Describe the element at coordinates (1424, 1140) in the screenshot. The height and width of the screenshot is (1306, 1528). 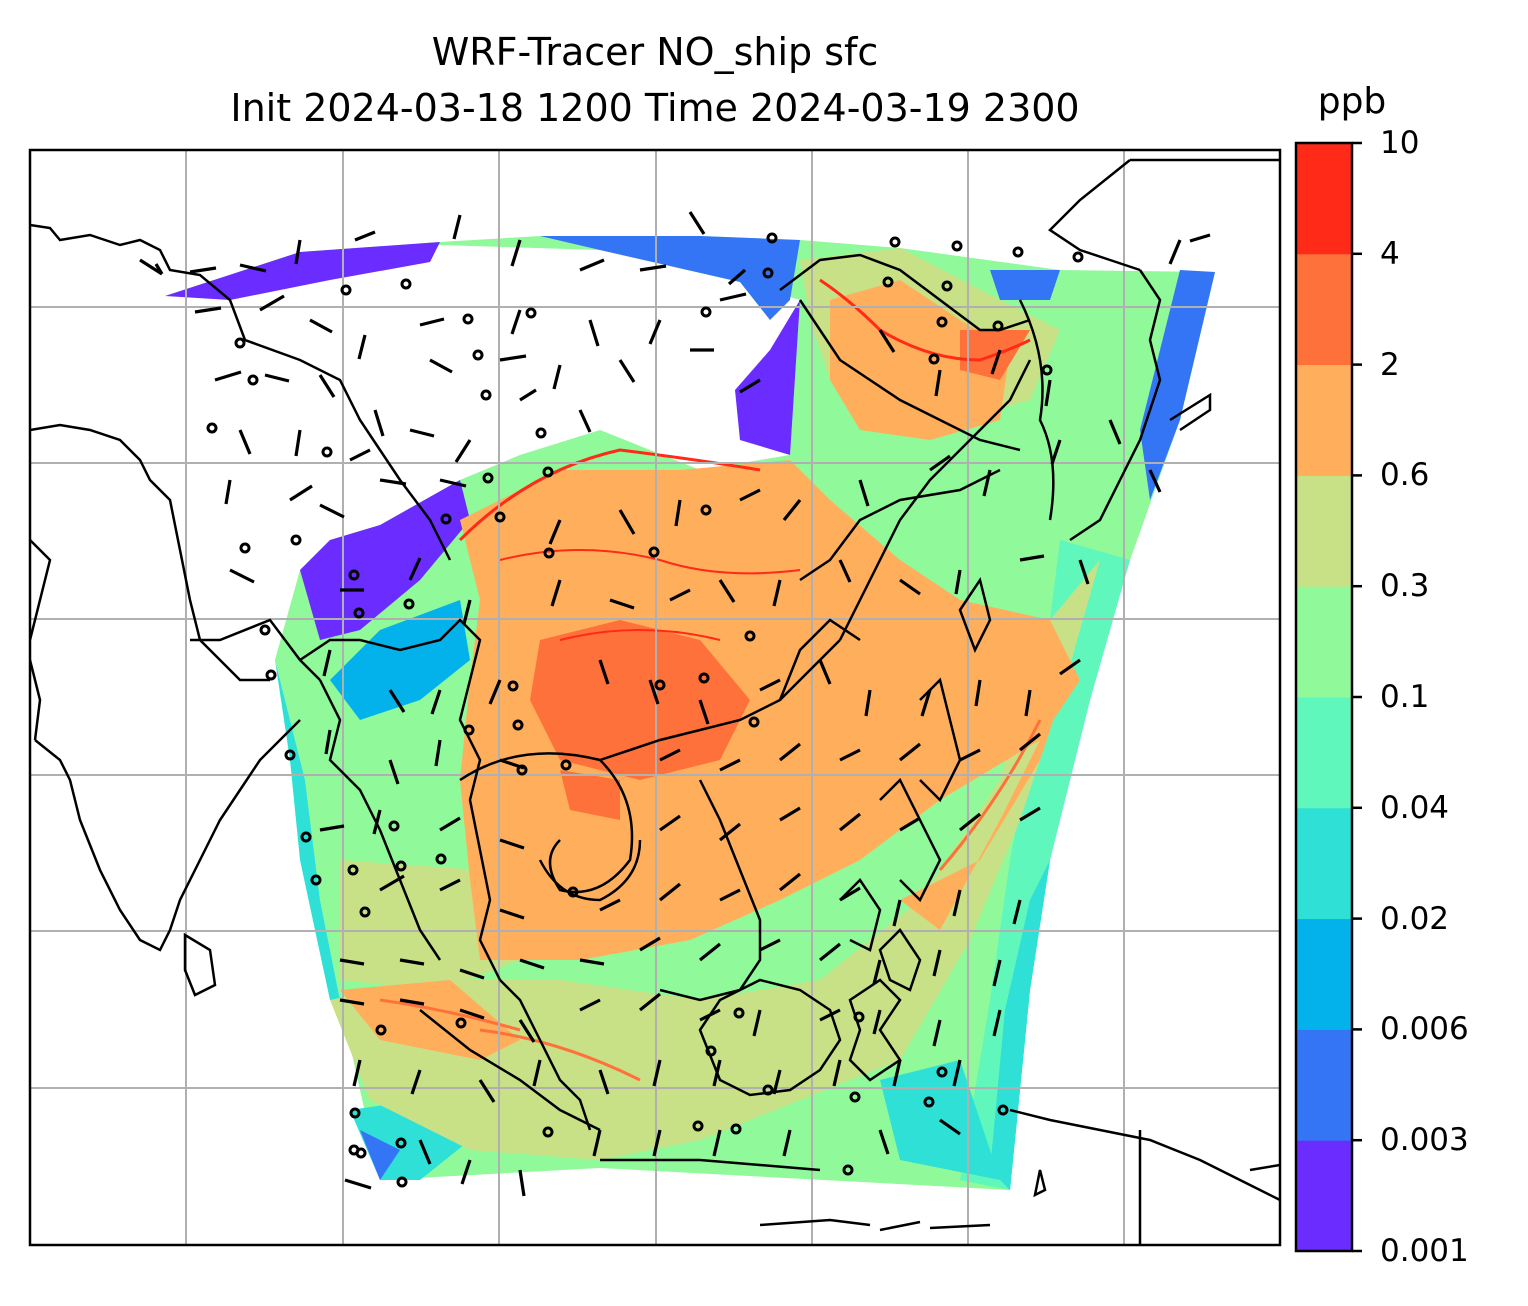
I see `colorbar-tick-label: 0.003` at that location.